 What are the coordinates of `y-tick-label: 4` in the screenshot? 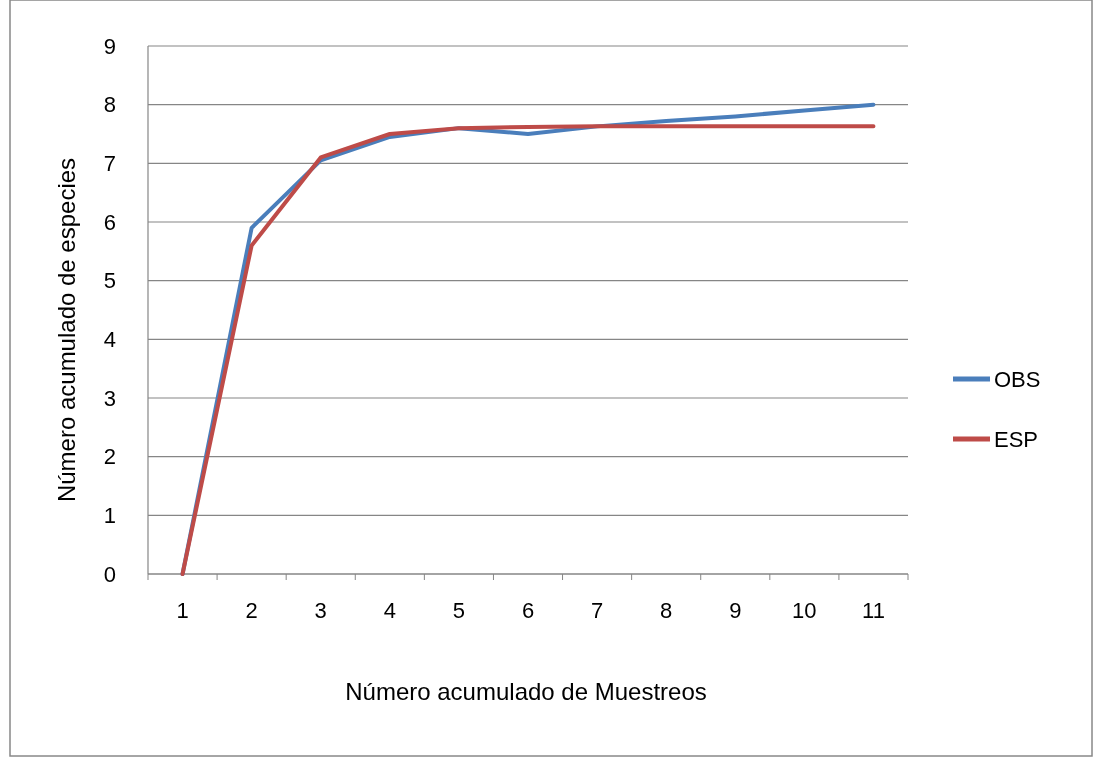 It's located at (109, 340).